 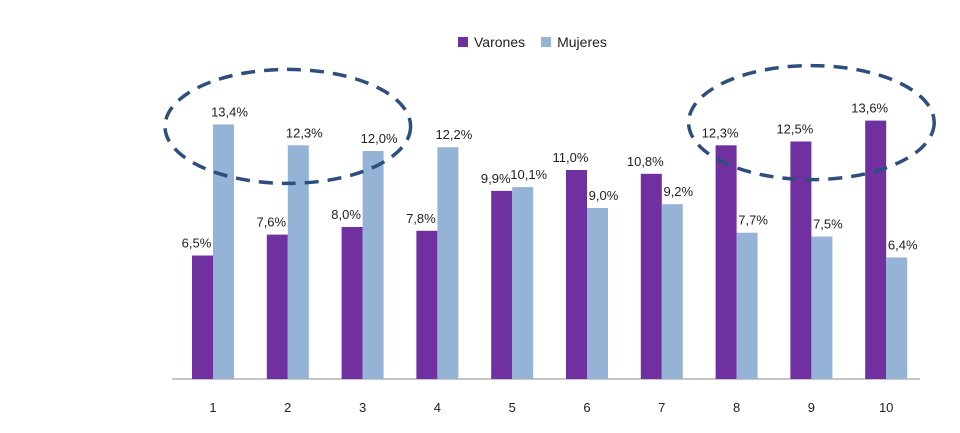 I want to click on data-label-varones-2: 7,6%, so click(x=271, y=222).